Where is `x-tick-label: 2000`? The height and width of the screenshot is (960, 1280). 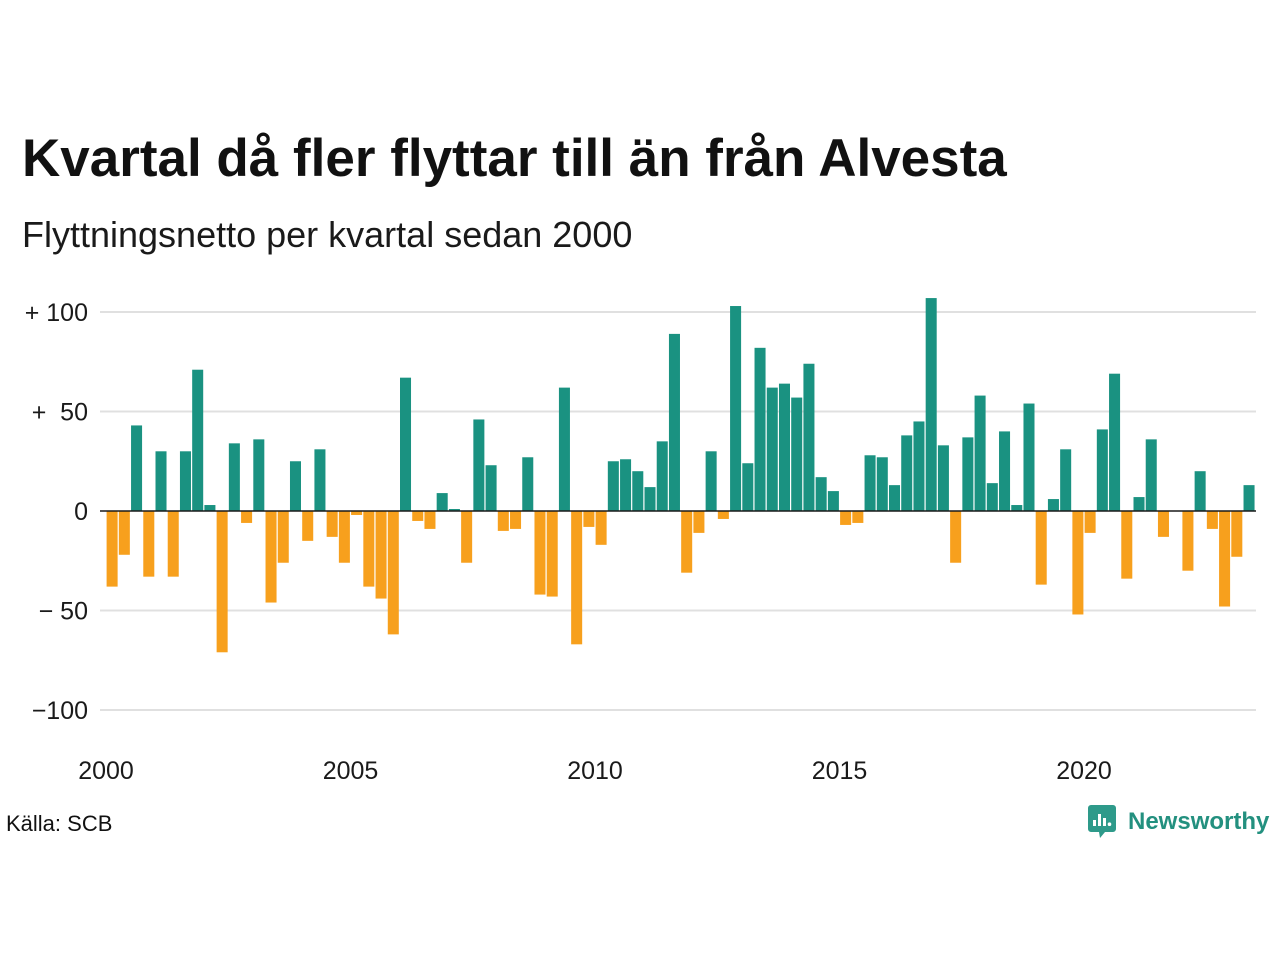
x-tick-label: 2000 is located at coordinates (106, 771).